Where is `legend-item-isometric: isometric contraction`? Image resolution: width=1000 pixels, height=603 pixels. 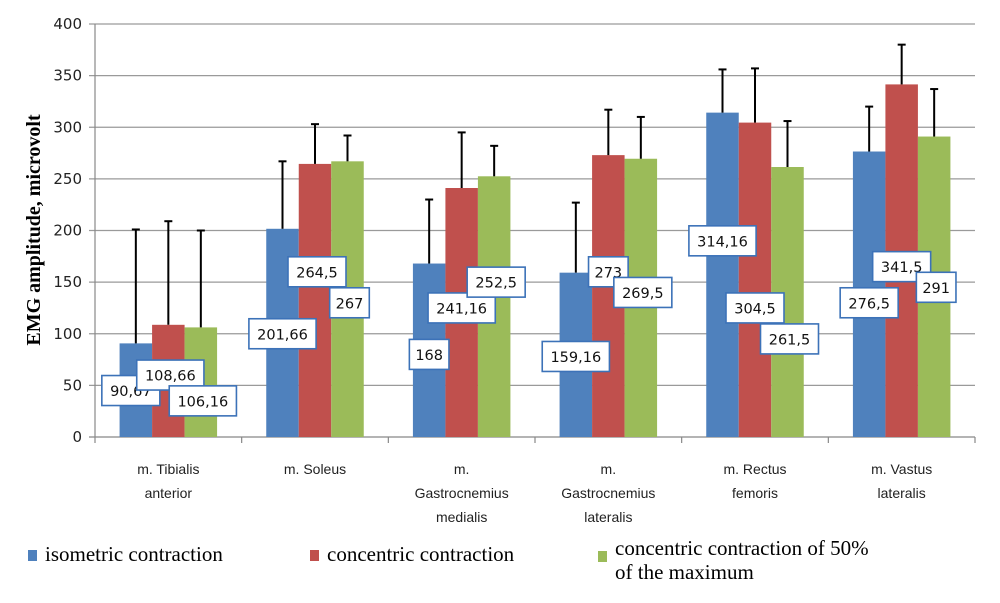 legend-item-isometric: isometric contraction is located at coordinates (125, 554).